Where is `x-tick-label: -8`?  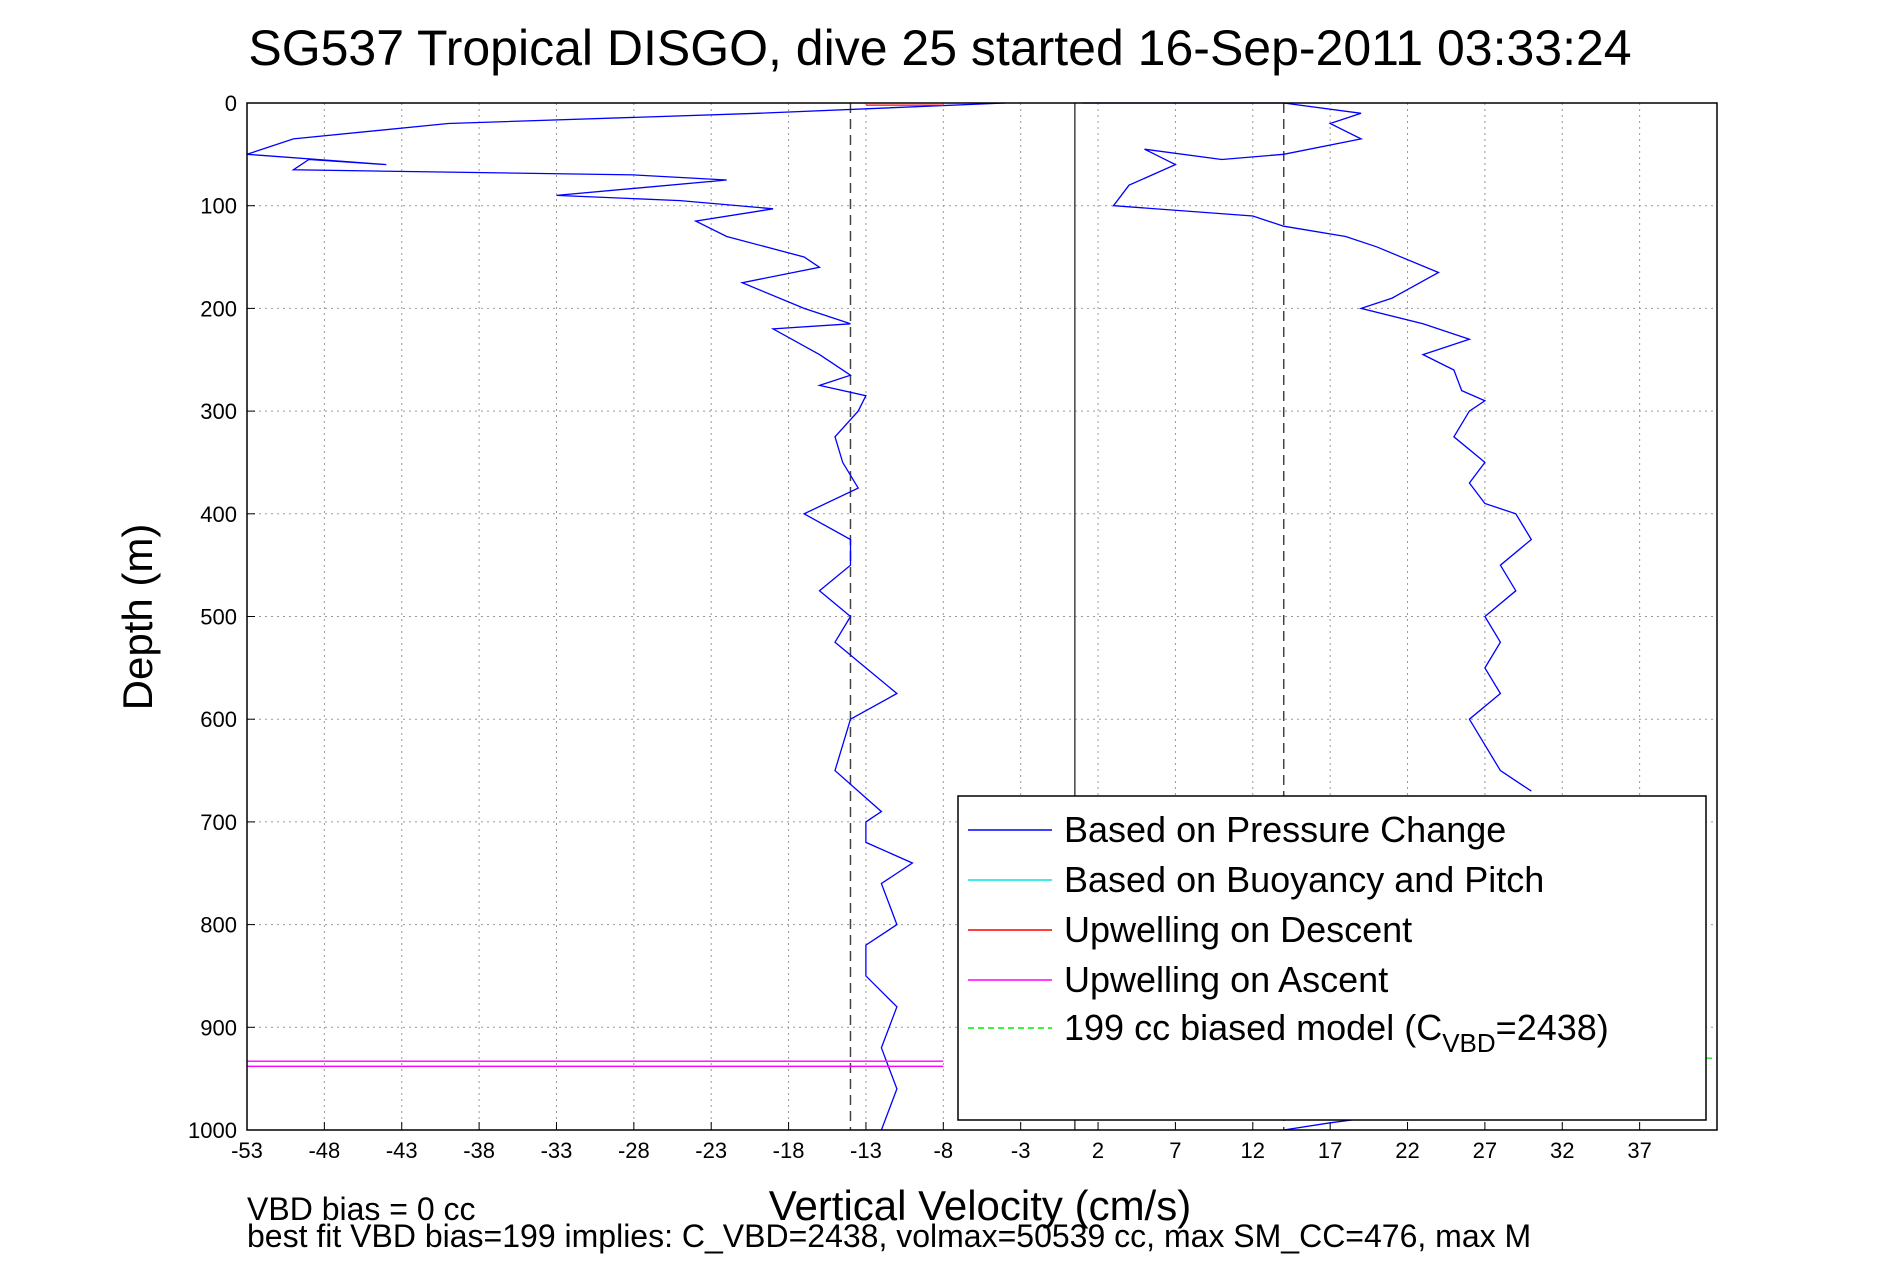
x-tick-label: -8 is located at coordinates (944, 1150).